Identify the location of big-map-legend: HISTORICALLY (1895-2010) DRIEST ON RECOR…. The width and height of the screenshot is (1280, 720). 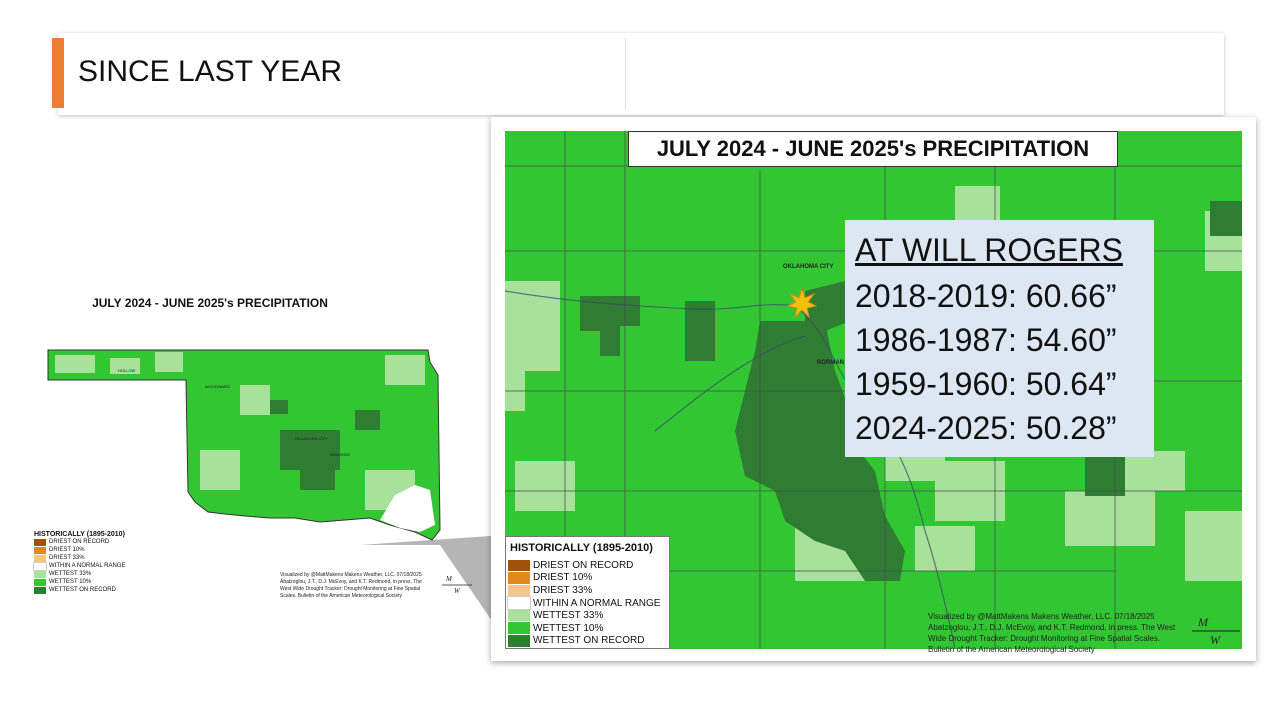
(587, 592).